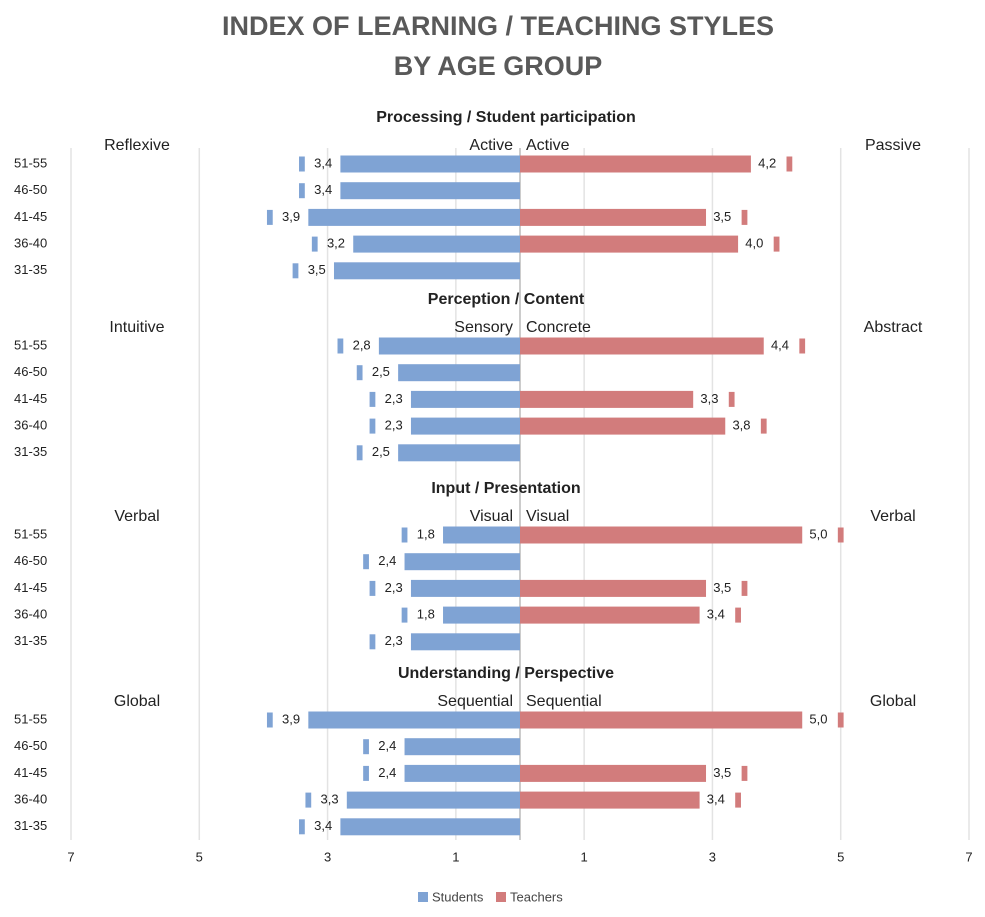 Image resolution: width=985 pixels, height=917 pixels. Describe the element at coordinates (137, 701) in the screenshot. I see `pole-label: Global` at that location.